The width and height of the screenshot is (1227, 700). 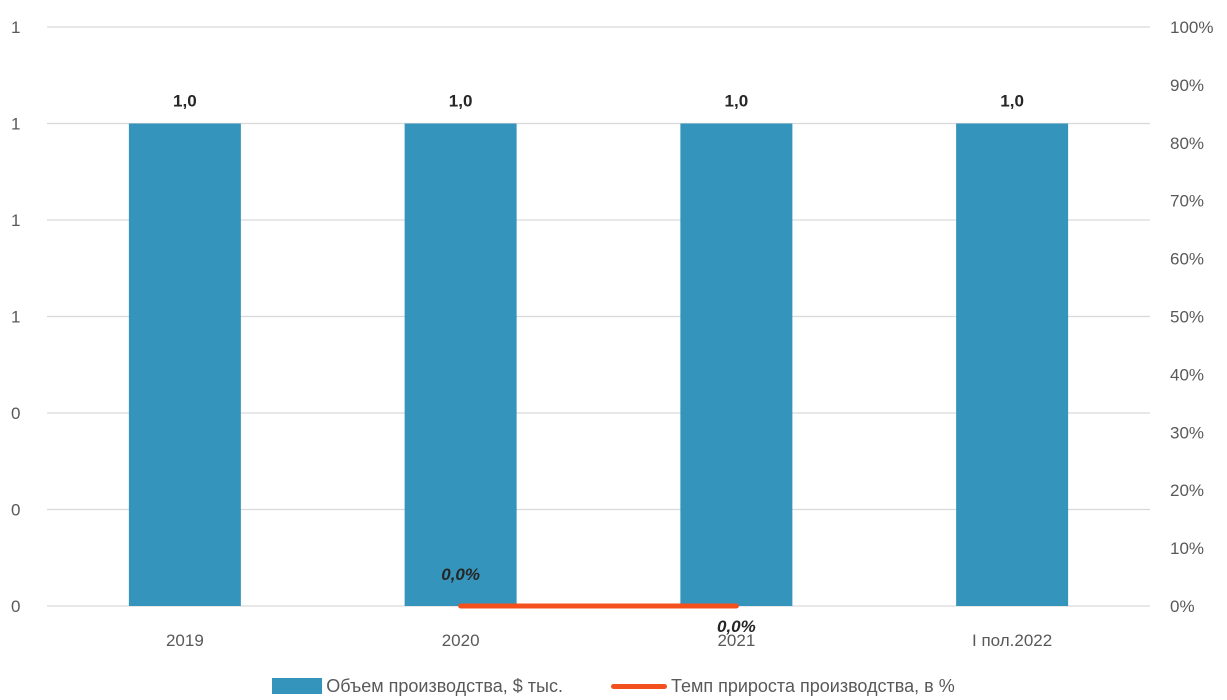 I want to click on left-axis: 0 0 0 1 1 1 1, so click(x=15, y=317).